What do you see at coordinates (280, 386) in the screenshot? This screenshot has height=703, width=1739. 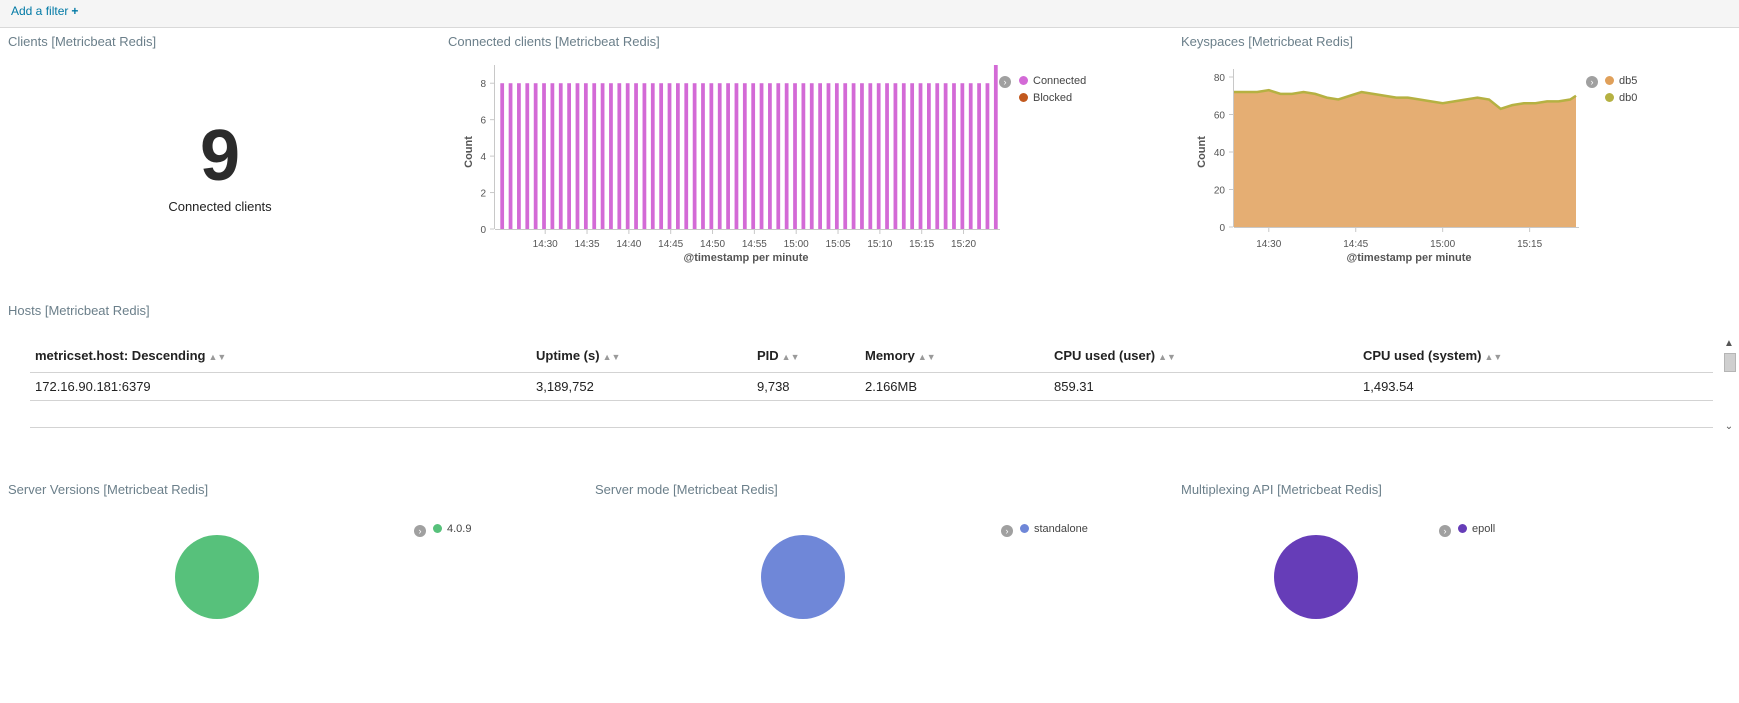 I see `cell-host: 172.16.90.181:6379` at bounding box center [280, 386].